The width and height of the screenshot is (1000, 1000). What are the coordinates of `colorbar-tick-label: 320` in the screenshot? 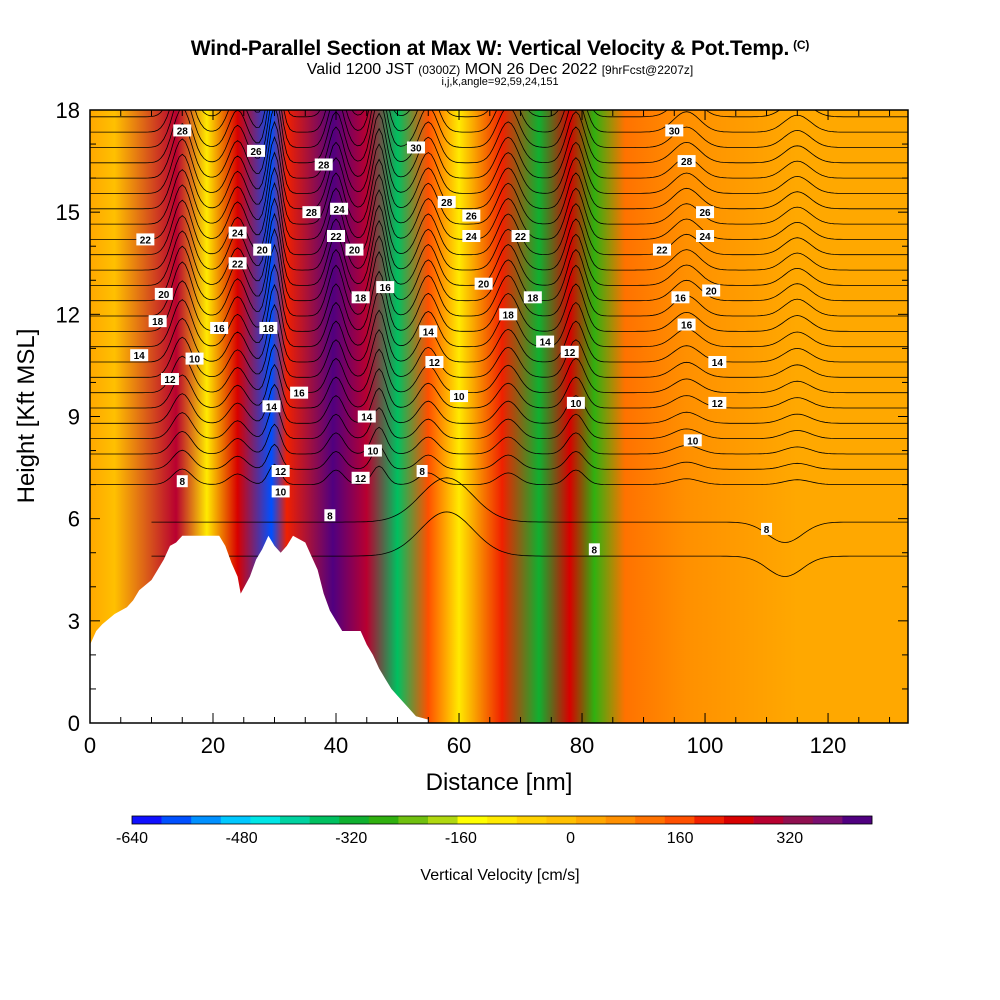 It's located at (789, 838).